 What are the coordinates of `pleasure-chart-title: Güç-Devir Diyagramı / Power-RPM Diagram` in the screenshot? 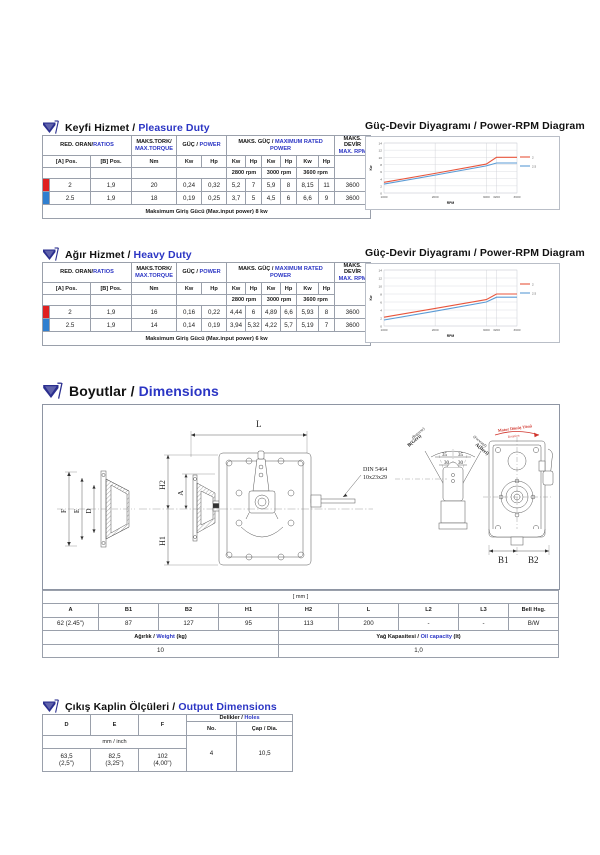 It's located at (475, 126).